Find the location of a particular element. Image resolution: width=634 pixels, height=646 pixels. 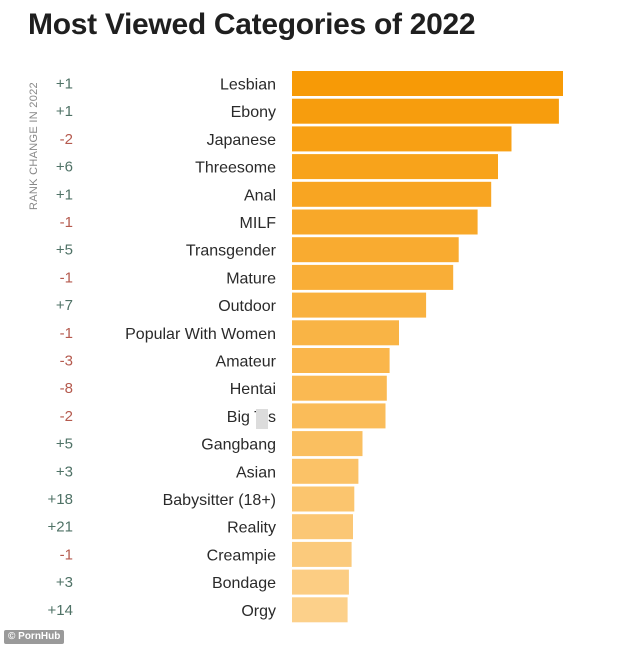

category-label: Mature is located at coordinates (251, 278).